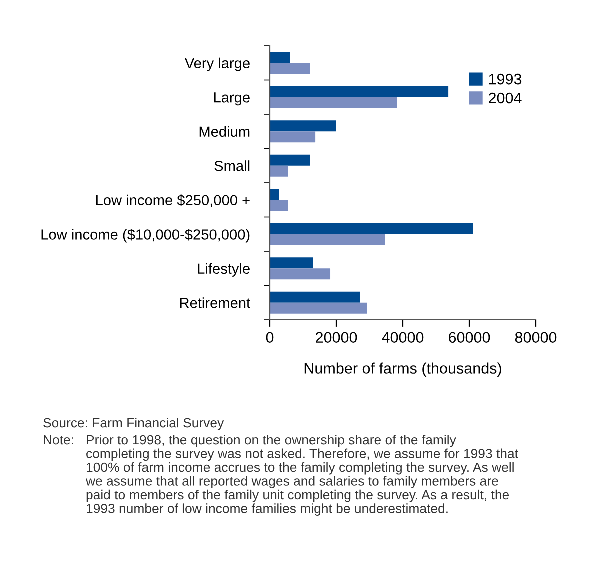 The height and width of the screenshot is (564, 597). Describe the element at coordinates (270, 338) in the screenshot. I see `x-tick-label: 0` at that location.